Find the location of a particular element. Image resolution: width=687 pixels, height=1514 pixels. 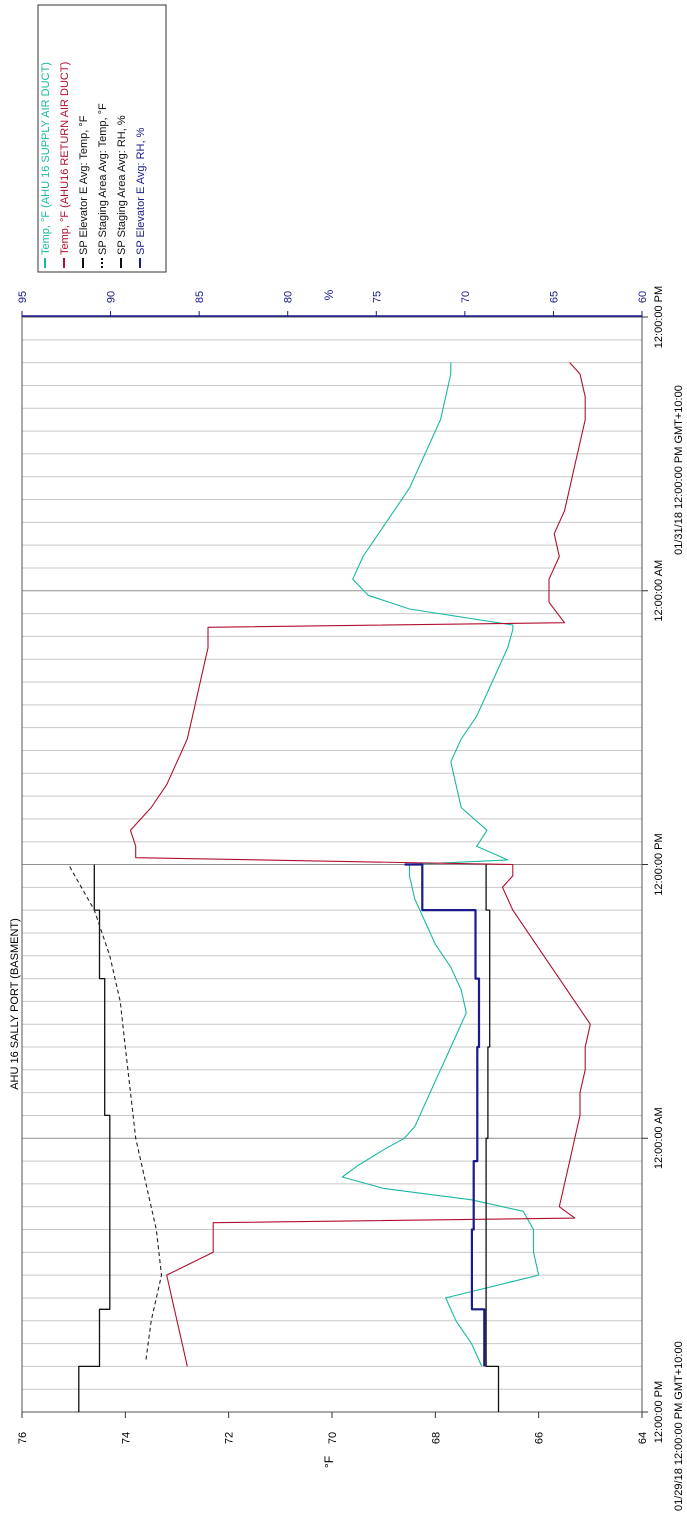

x-label-start: 01/29/18 12:00:00 PM GMT+10:00 is located at coordinates (679, 1426).